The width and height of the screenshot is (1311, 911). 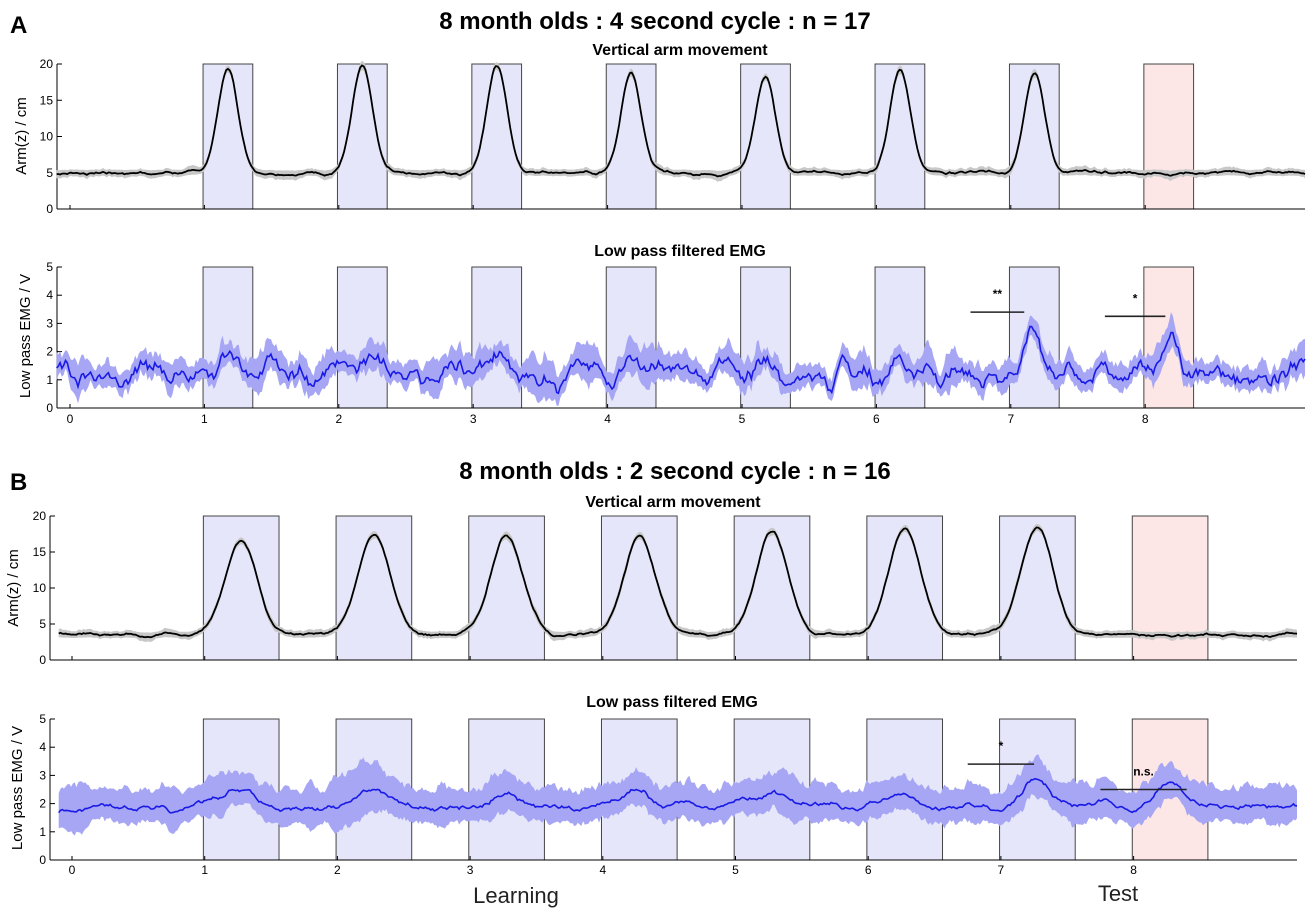 I want to click on panel-letter-b: B, so click(x=18, y=482).